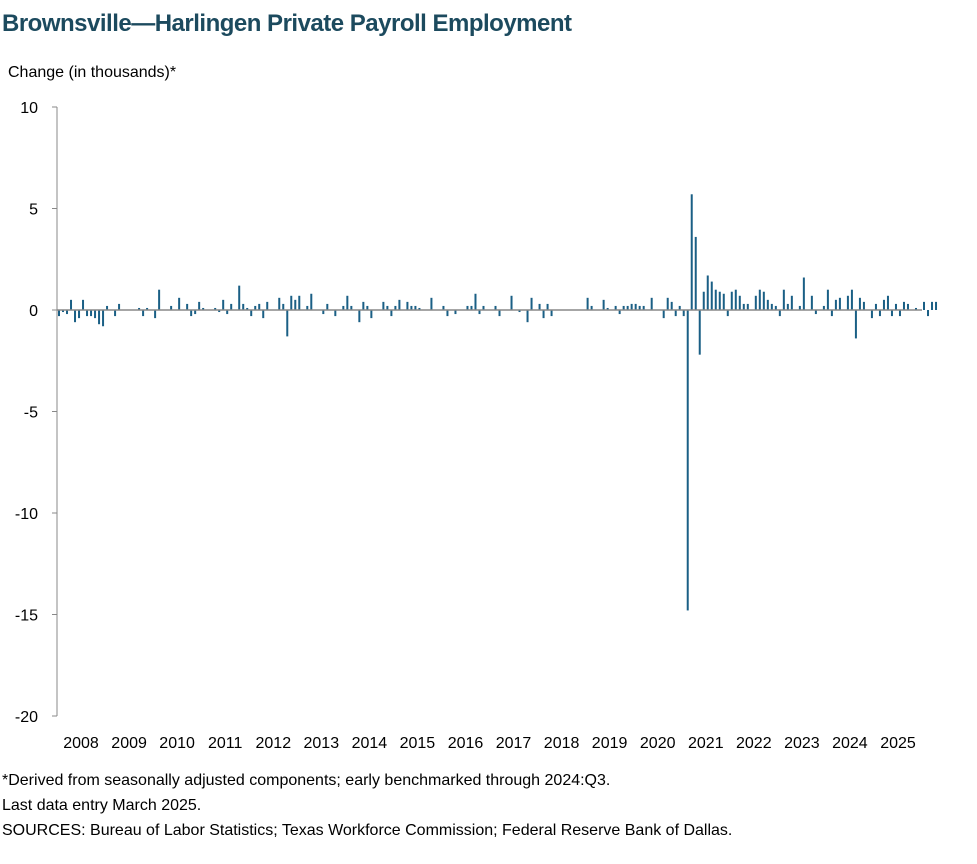  I want to click on x-tick-label: 2009, so click(129, 743).